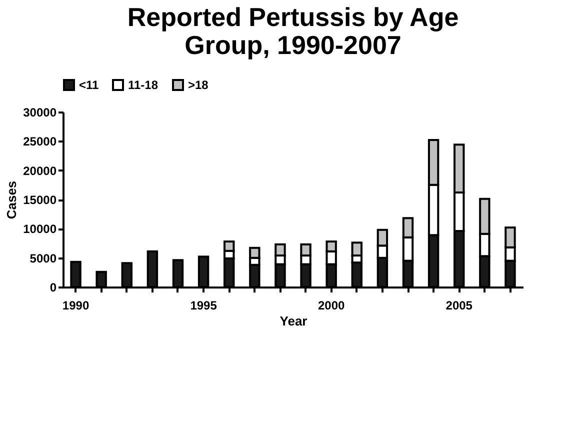 Image resolution: width=579 pixels, height=422 pixels. Describe the element at coordinates (40, 141) in the screenshot. I see `y-tick-label: 25000` at that location.